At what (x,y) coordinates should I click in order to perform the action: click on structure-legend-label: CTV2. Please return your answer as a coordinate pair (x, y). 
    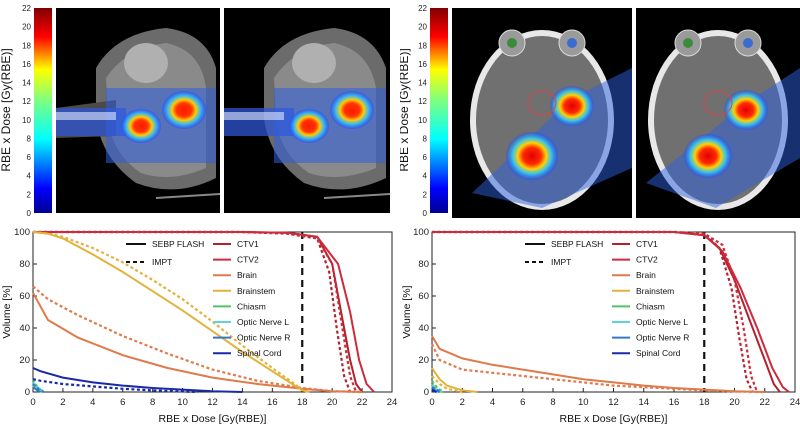
    Looking at the image, I should click on (248, 260).